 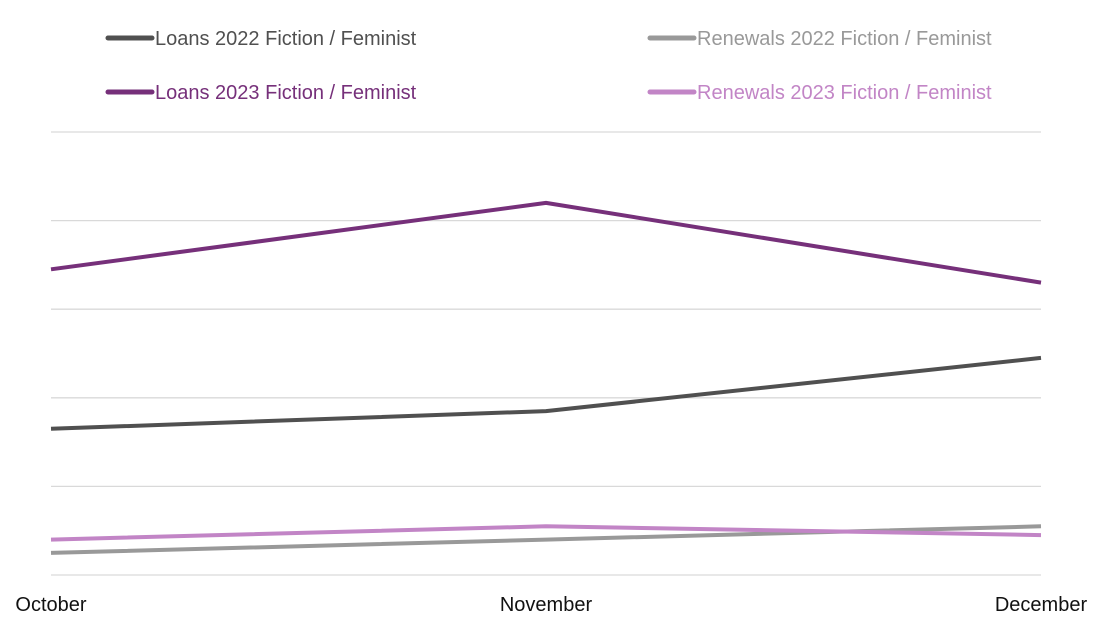 I want to click on legend-label: Renewals 2023 Fiction / Feminist, so click(x=844, y=93).